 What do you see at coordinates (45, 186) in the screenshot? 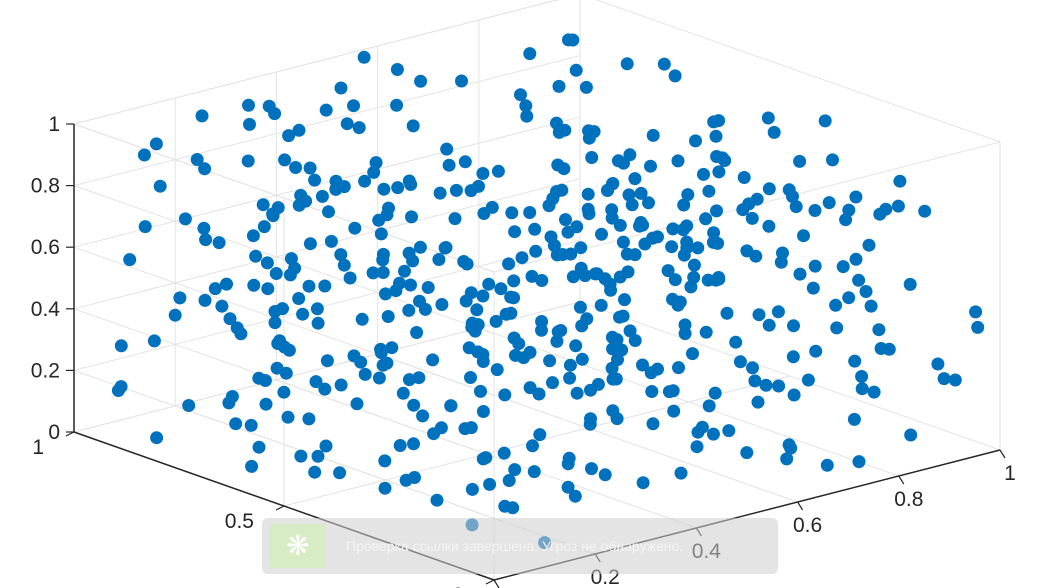
I see `z-tick-label: 0.8` at bounding box center [45, 186].